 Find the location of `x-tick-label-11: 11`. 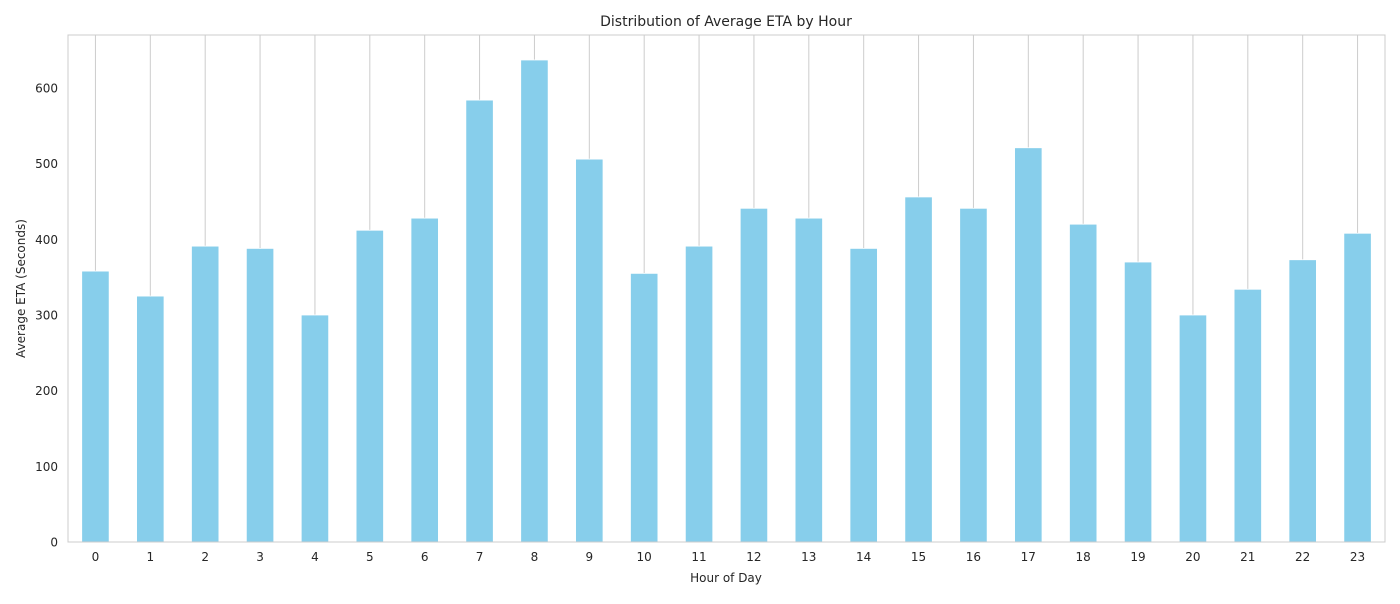

x-tick-label-11: 11 is located at coordinates (698, 557).